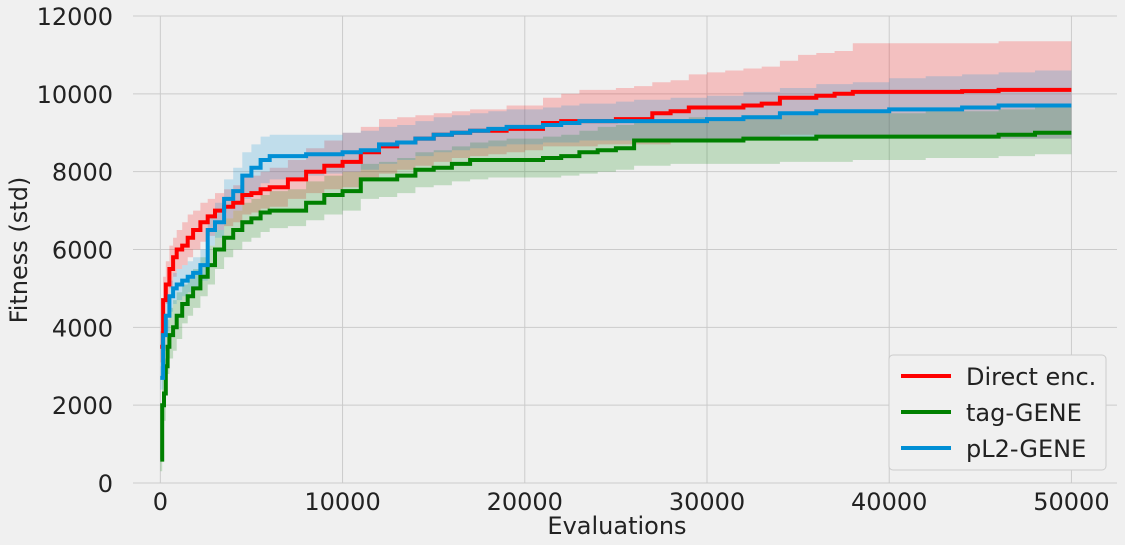 This screenshot has width=1125, height=545. I want to click on x-tick-label-1: 10000, so click(342, 502).